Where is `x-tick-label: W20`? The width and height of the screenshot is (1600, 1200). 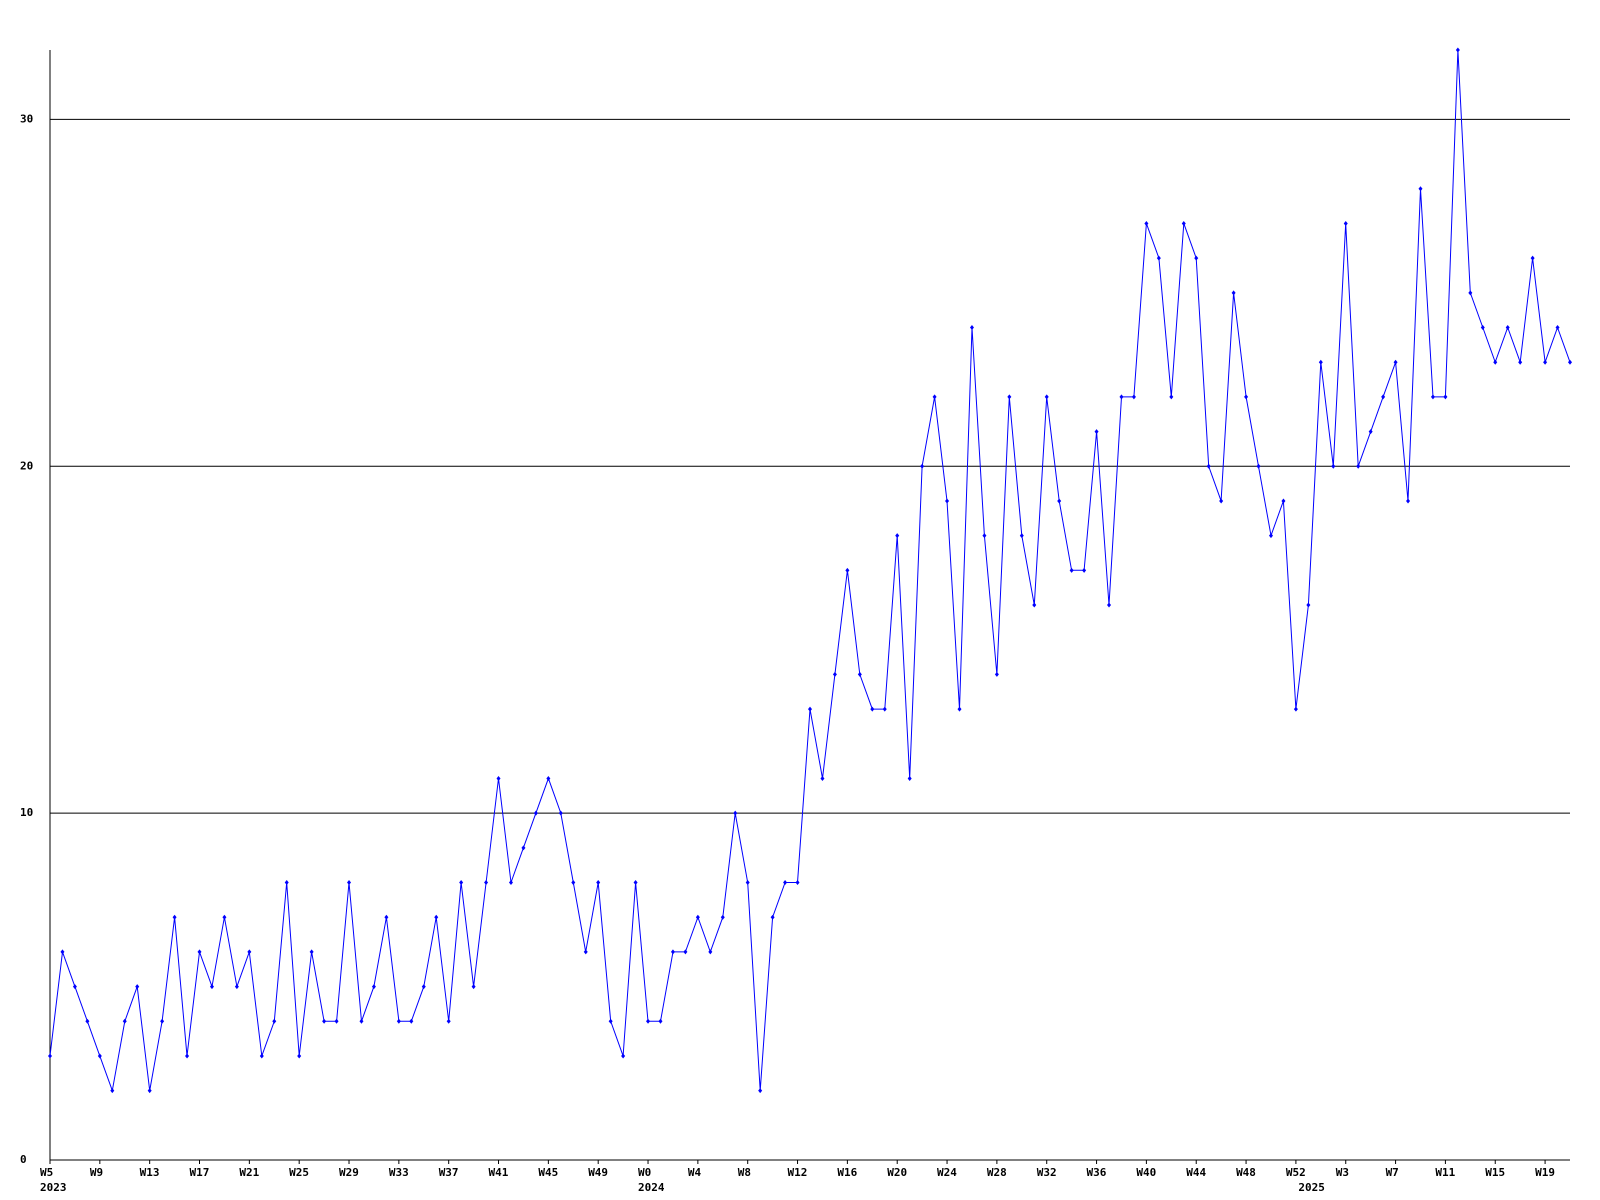 x-tick-label: W20 is located at coordinates (897, 1172).